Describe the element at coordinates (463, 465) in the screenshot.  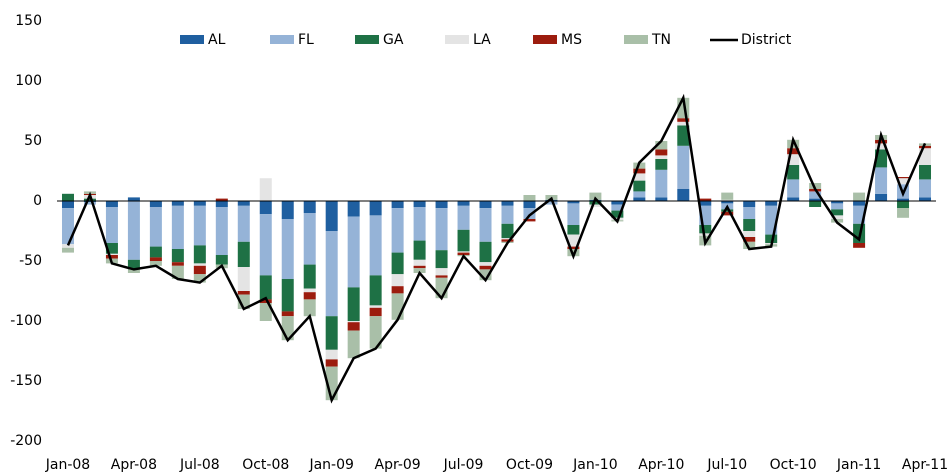
I see `x-tick-label: Jul-09` at that location.